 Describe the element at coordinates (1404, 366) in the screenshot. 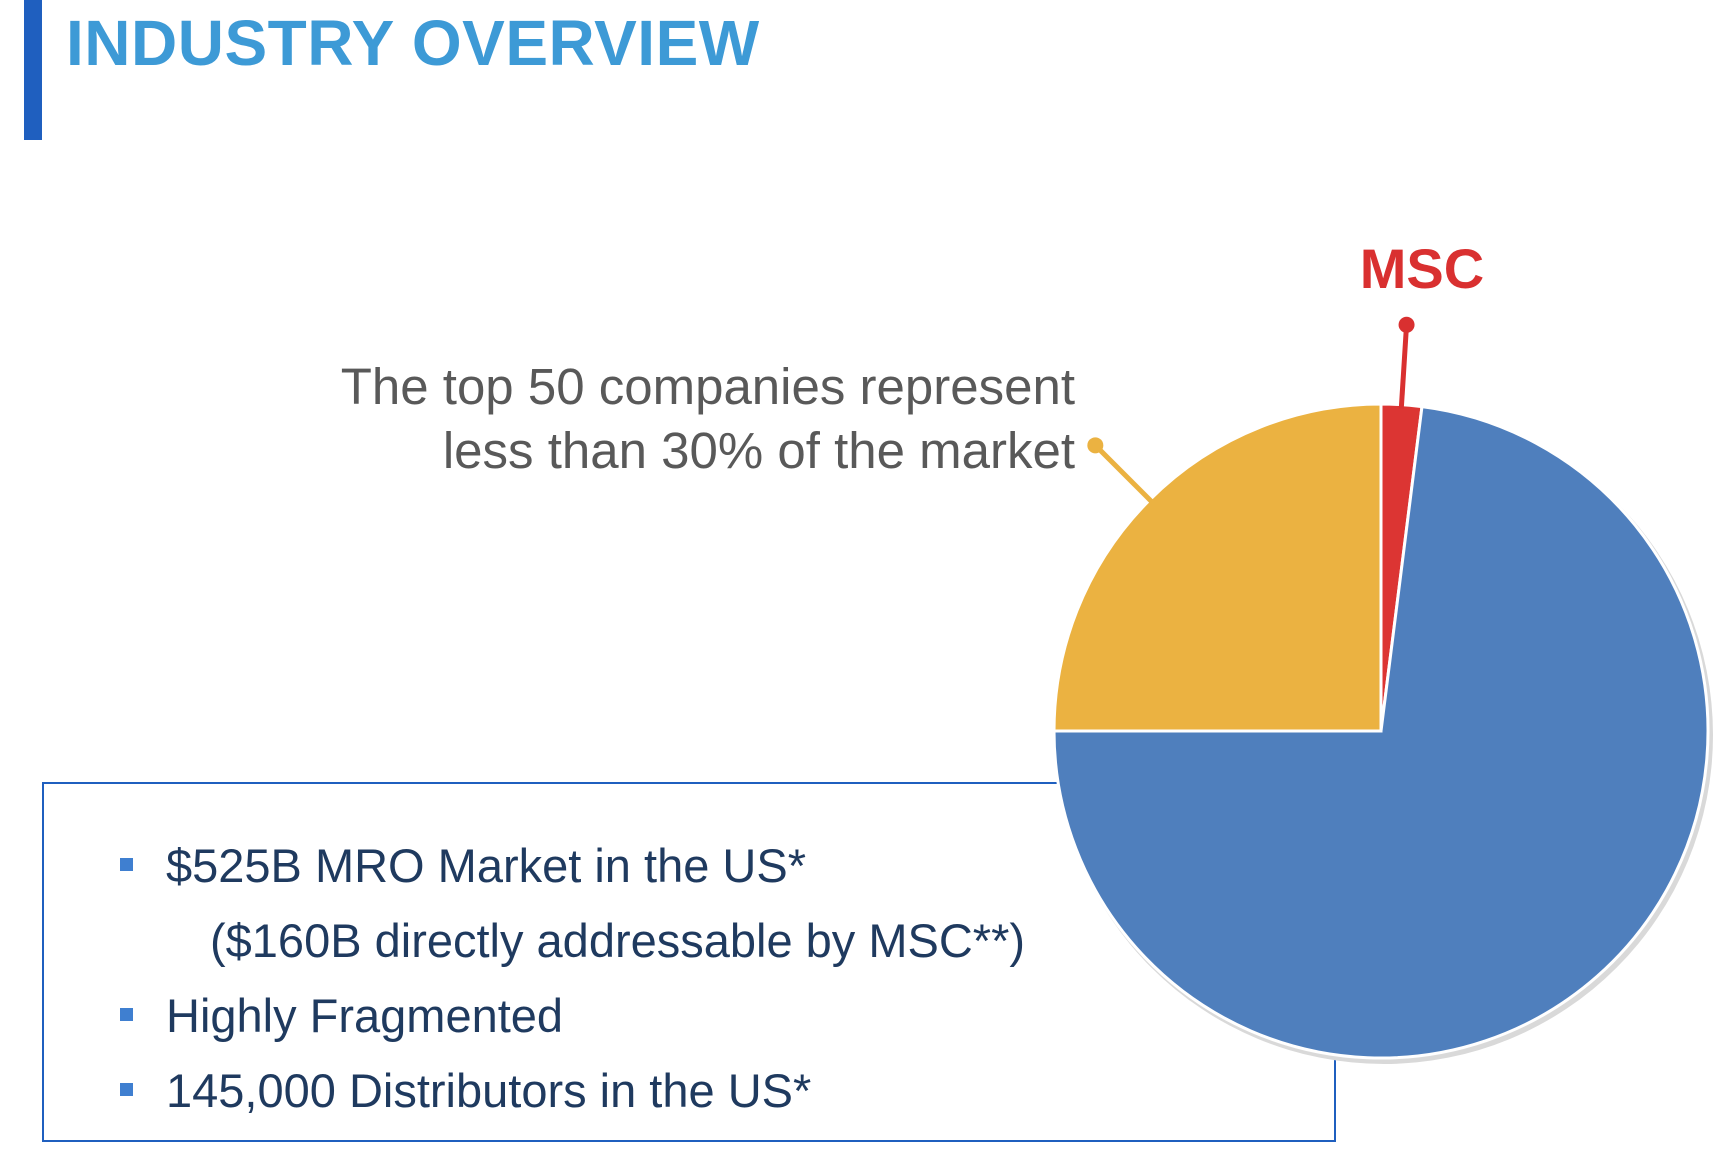

I see `msc-leader-line` at that location.